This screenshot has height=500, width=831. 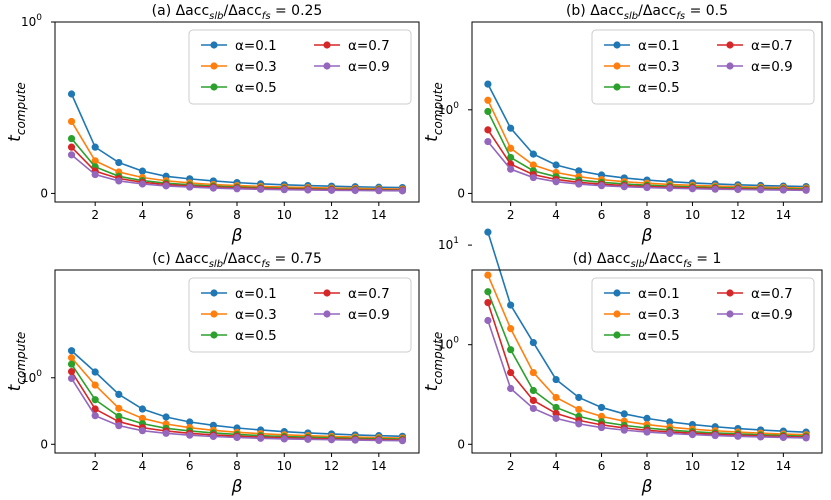 What do you see at coordinates (602, 259) in the screenshot?
I see `title-part: (d) Δacc` at bounding box center [602, 259].